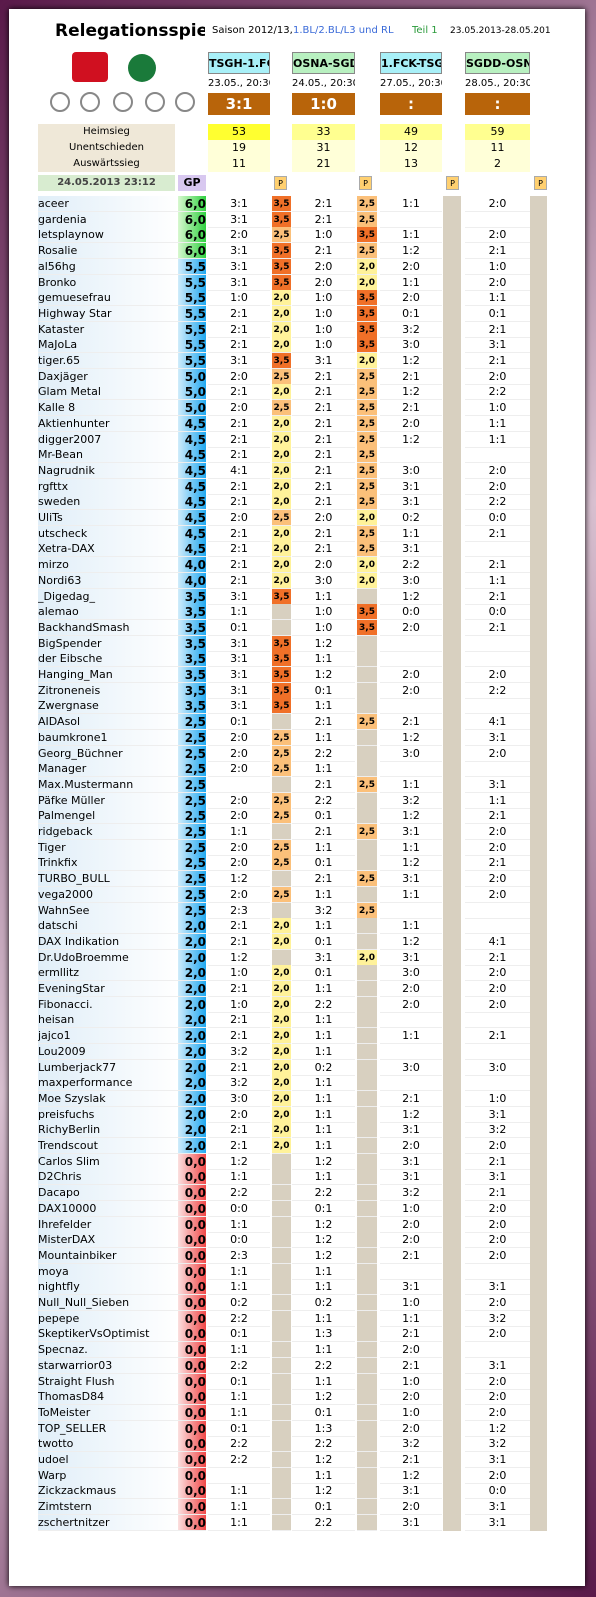 This screenshot has width=596, height=1597. Describe the element at coordinates (108, 581) in the screenshot. I see `player-name: Nordi63` at that location.